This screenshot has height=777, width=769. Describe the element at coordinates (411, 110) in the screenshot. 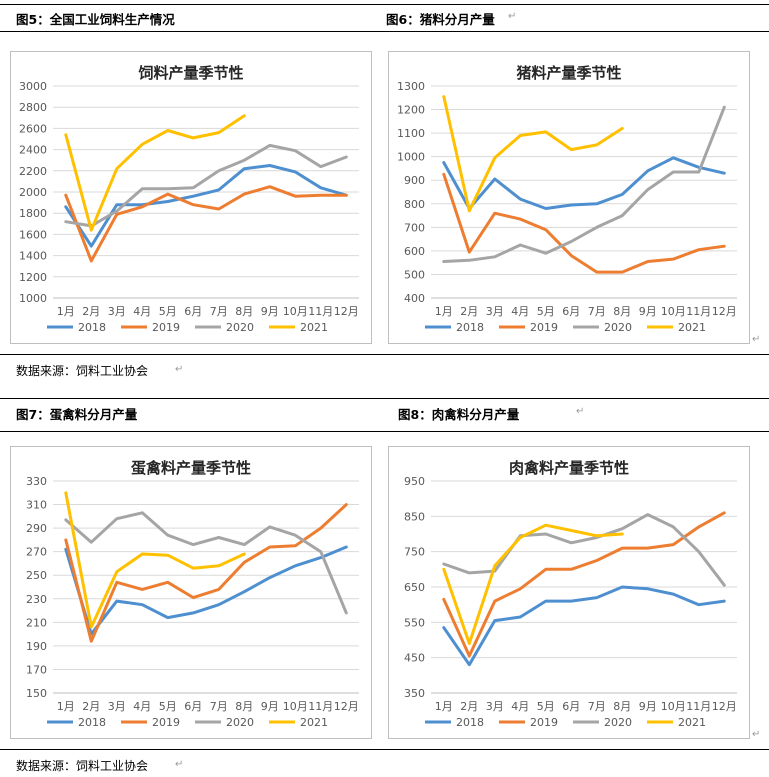

I see `y-tick-label: 1200` at that location.